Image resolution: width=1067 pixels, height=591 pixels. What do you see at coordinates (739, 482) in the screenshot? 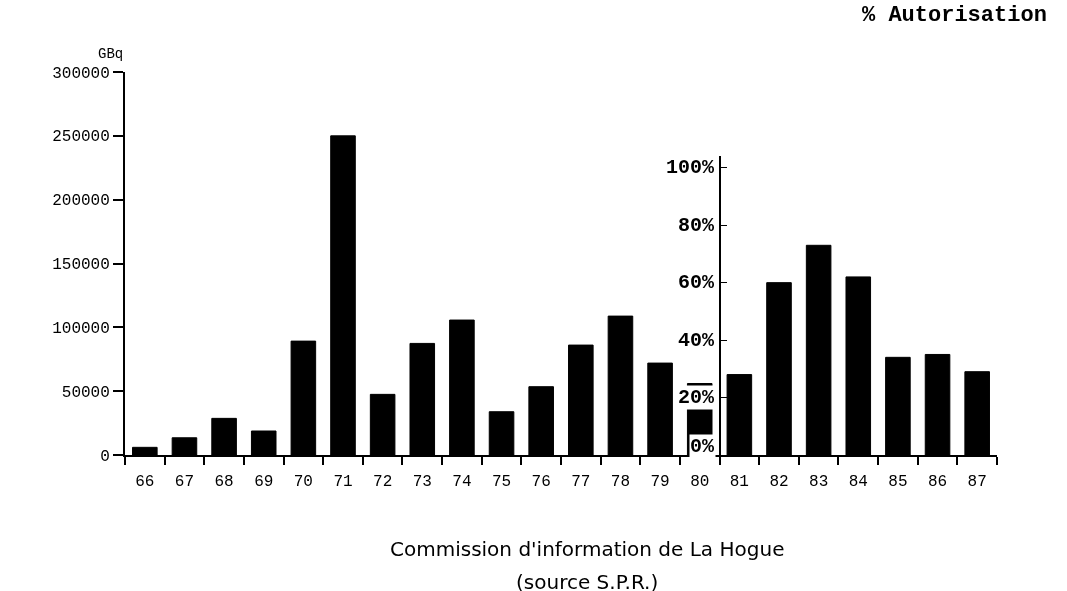
I see `x-tick-label: 81` at bounding box center [739, 482].